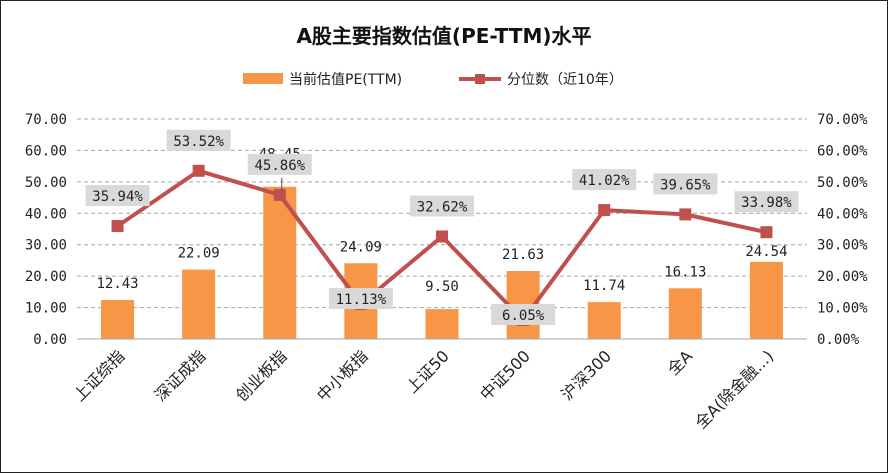 The height and width of the screenshot is (473, 888). I want to click on line-data-label: 11.13%, so click(360, 299).